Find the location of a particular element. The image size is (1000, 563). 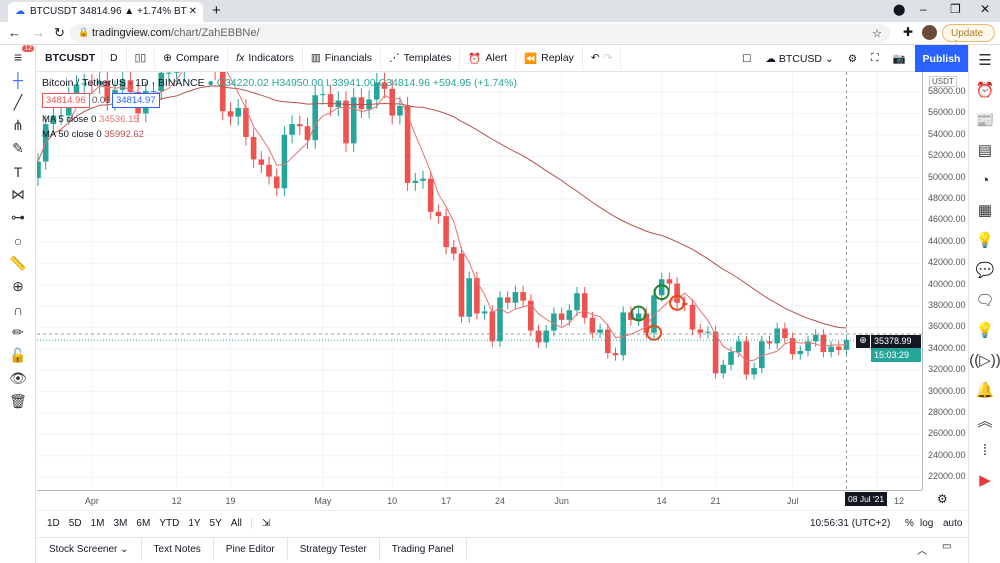

range-5d: 5D is located at coordinates (75, 523).